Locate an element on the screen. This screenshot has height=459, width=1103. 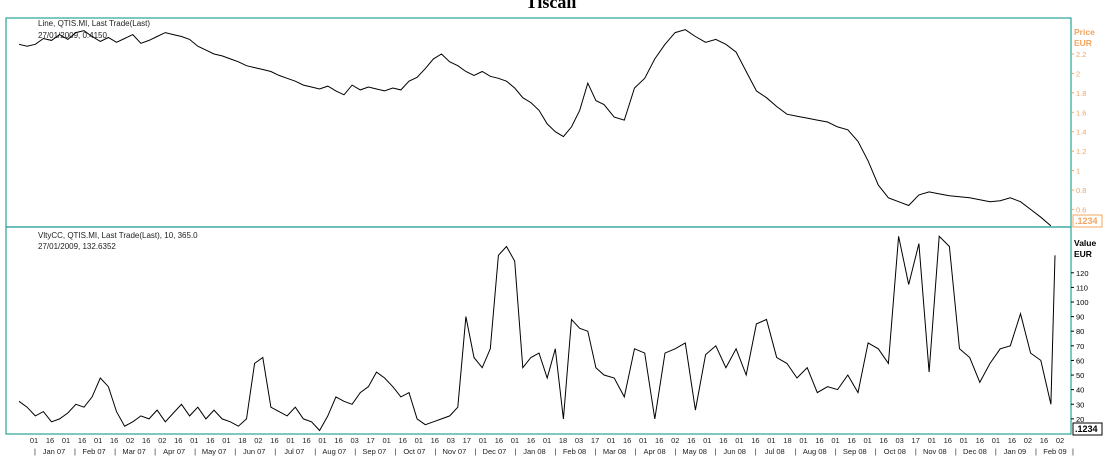
price-series-label: Line, QTIS.MI, Last Trade(Last) is located at coordinates (94, 23).